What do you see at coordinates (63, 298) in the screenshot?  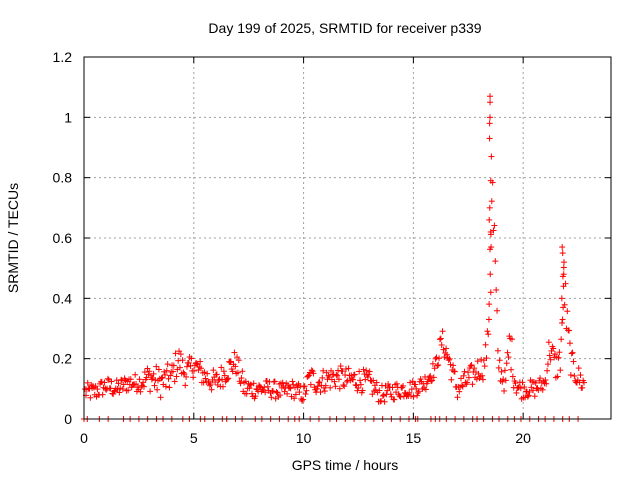 I see `y-tick-label: 0.4` at bounding box center [63, 298].